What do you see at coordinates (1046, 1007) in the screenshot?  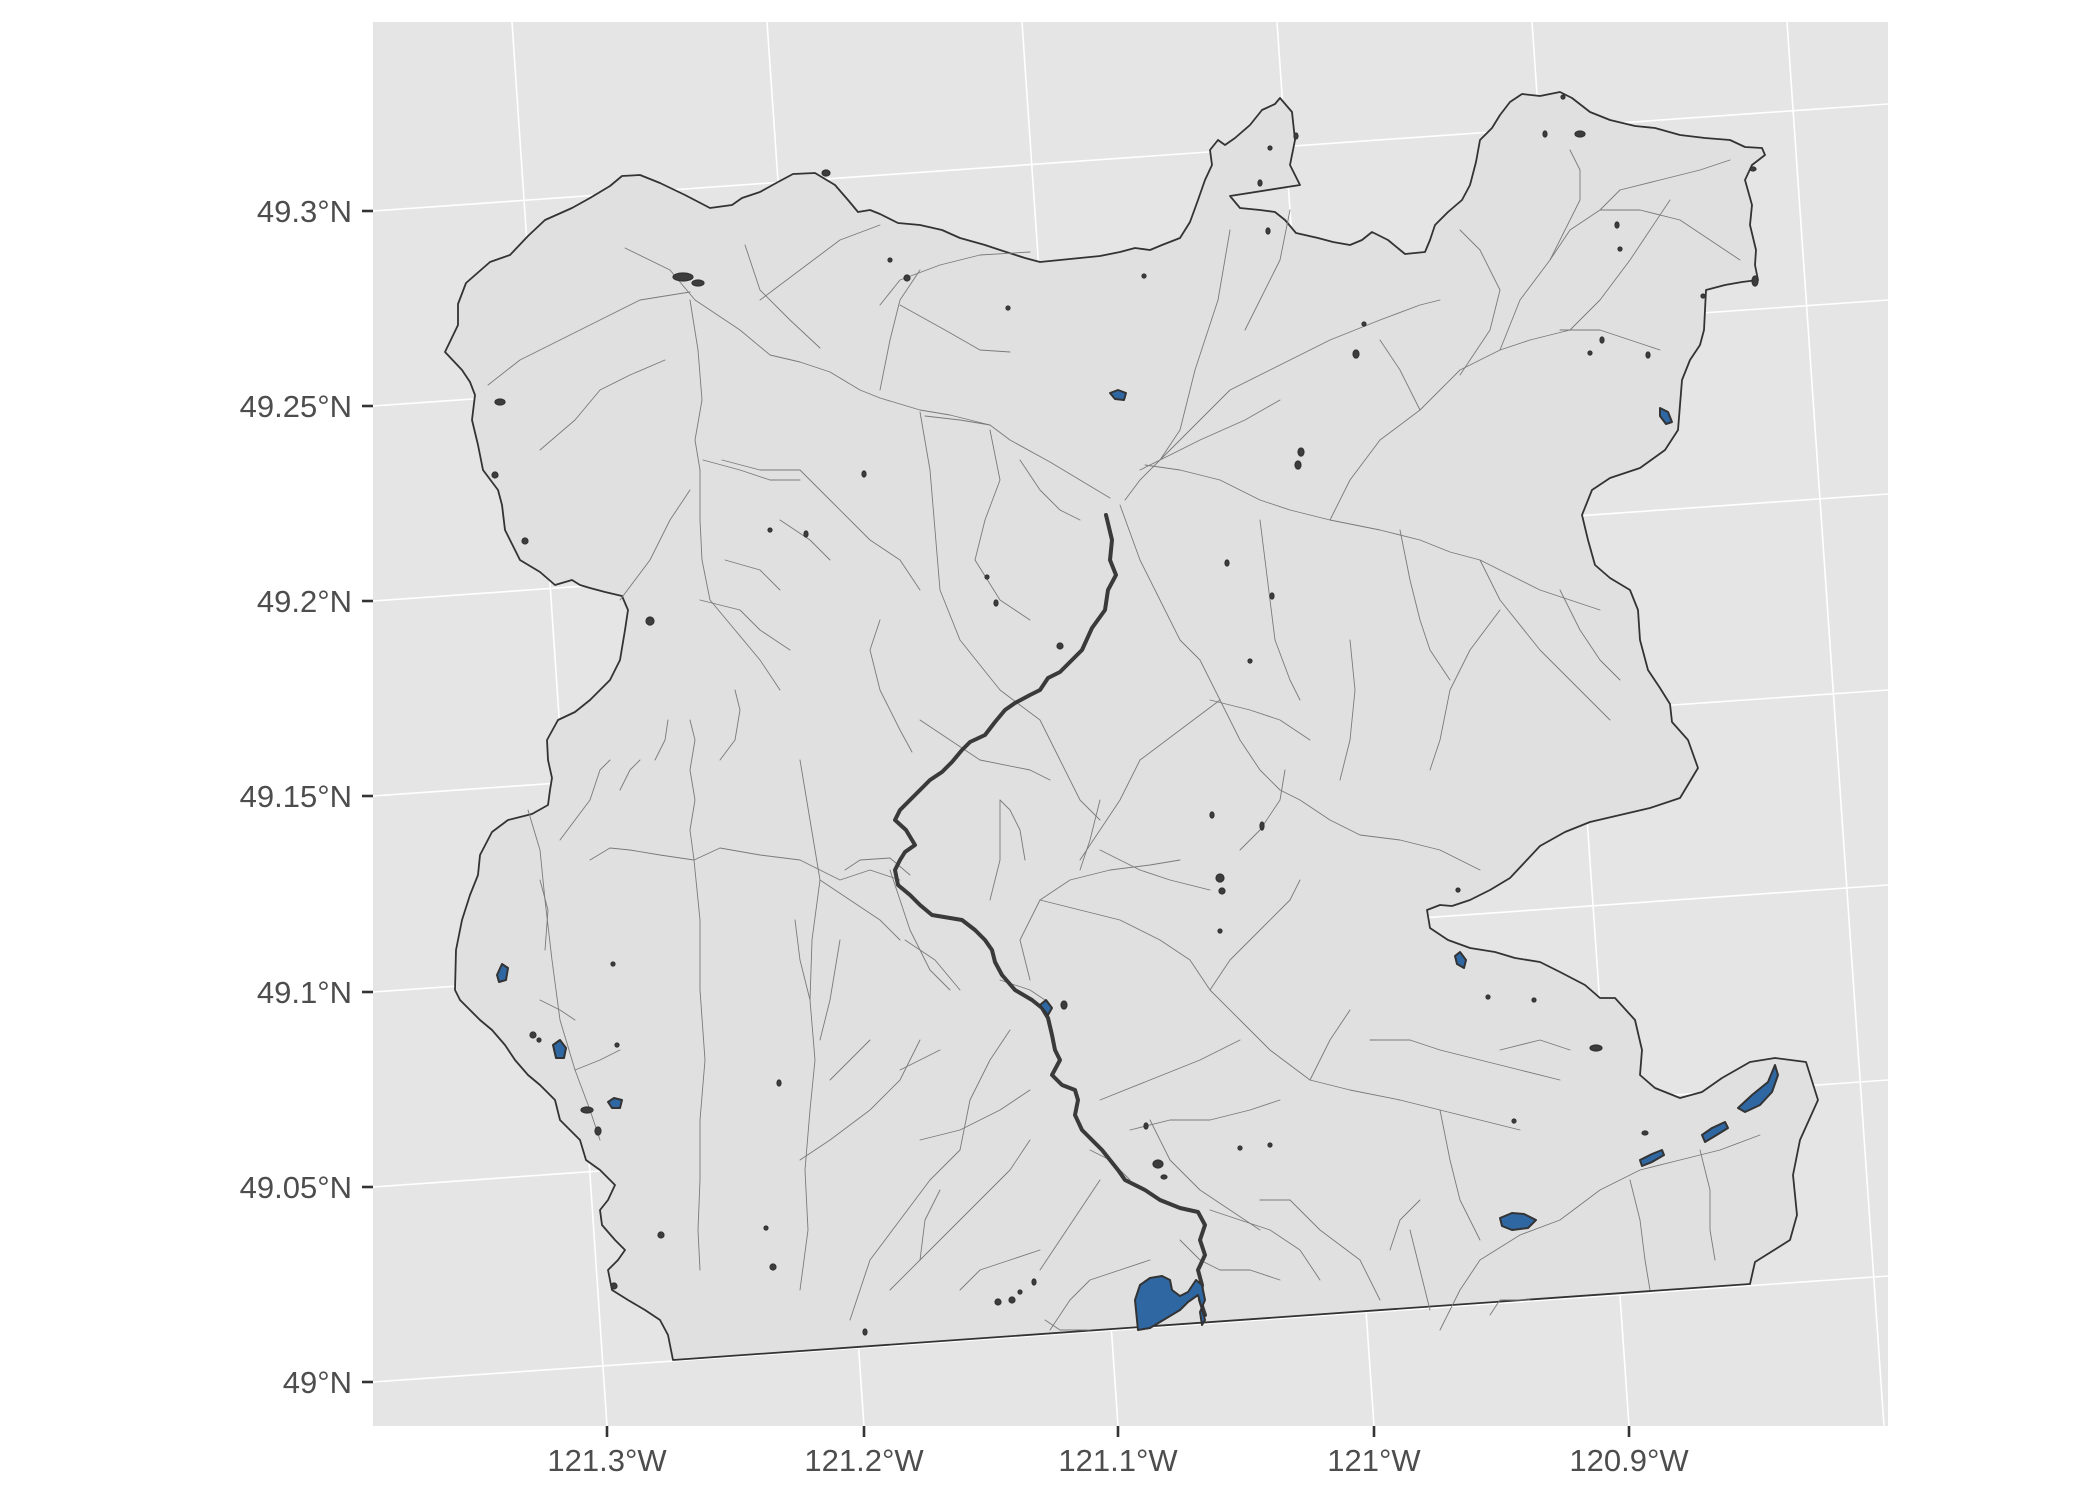 I see `lake-river-pond` at bounding box center [1046, 1007].